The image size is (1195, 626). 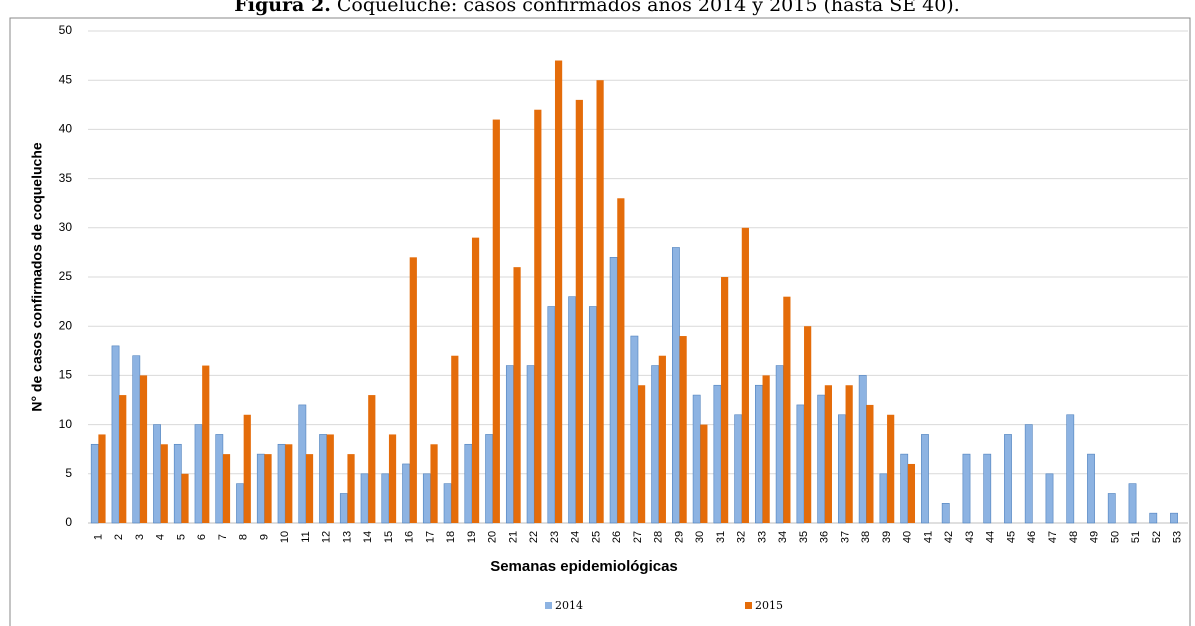 What do you see at coordinates (576, 537) in the screenshot?
I see `x-tick-label: 24` at bounding box center [576, 537].